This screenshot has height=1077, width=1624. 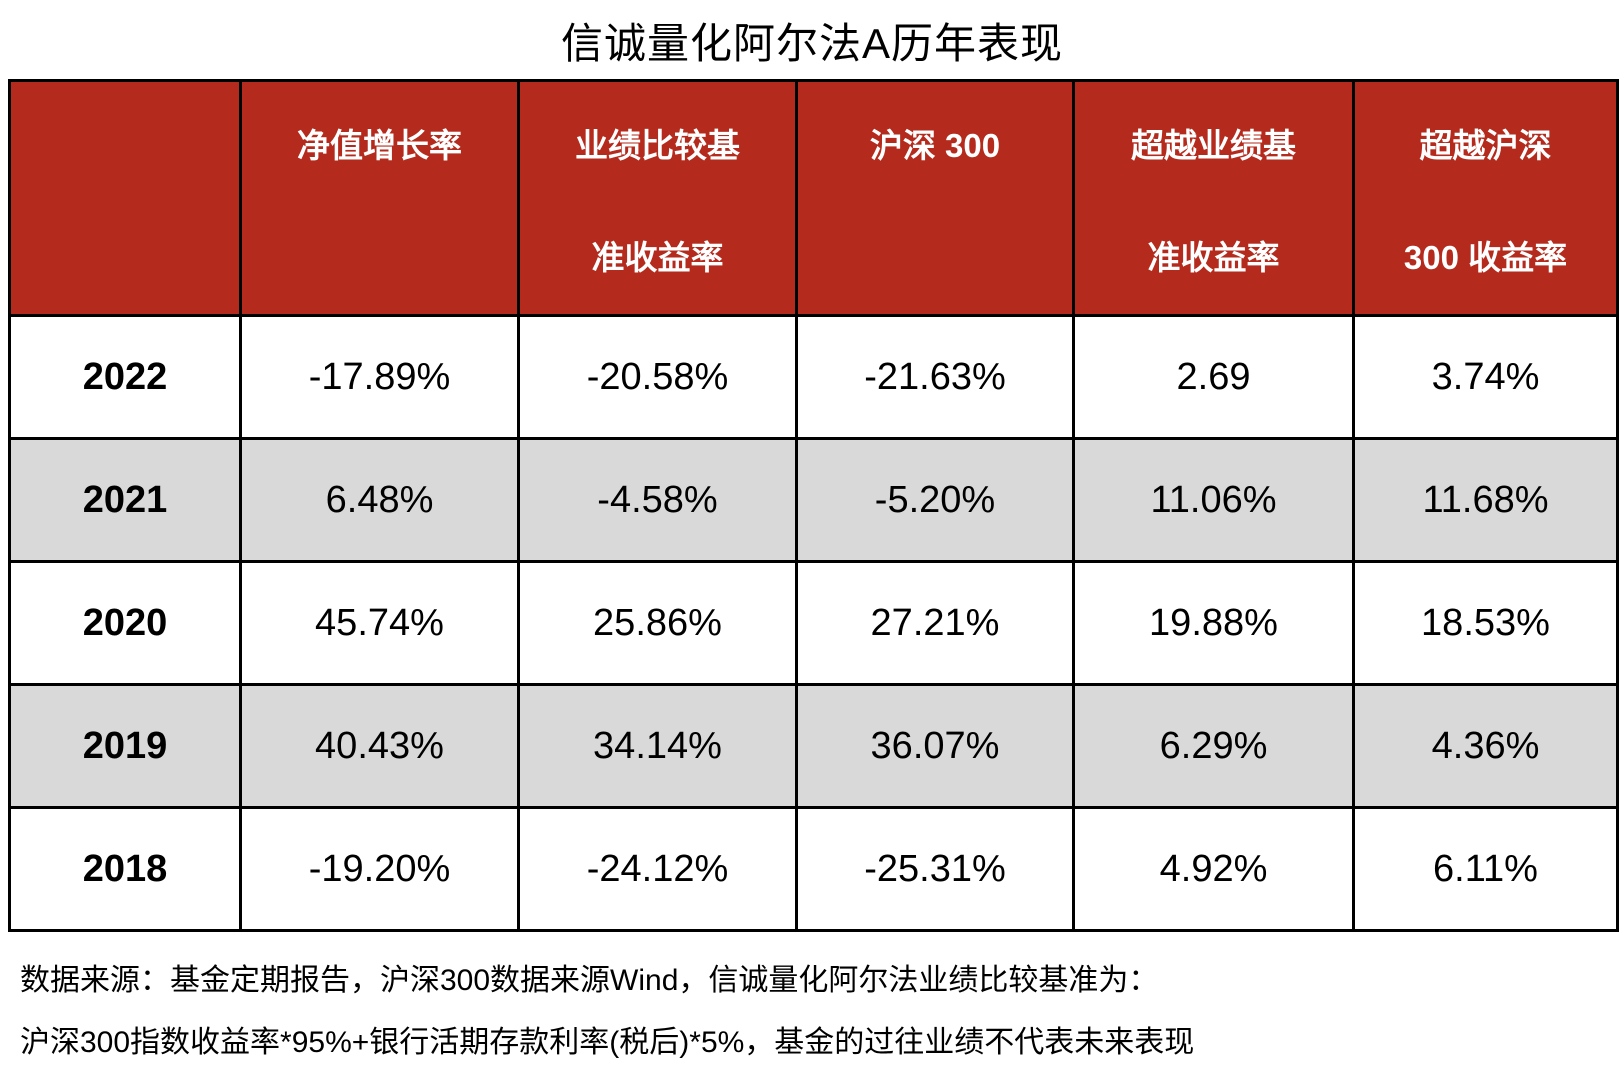 What do you see at coordinates (657, 377) in the screenshot?
I see `value-cell: -20.58%` at bounding box center [657, 377].